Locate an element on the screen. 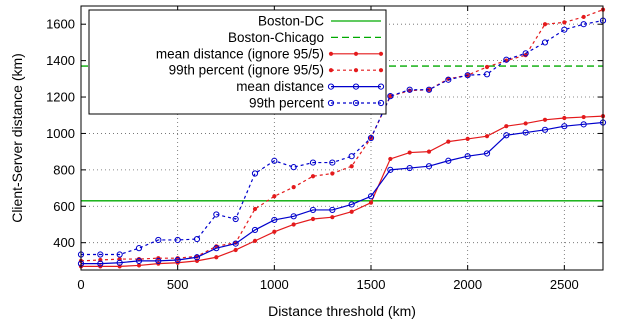 The image size is (618, 324). legend-label: 99th percent is located at coordinates (286, 103).